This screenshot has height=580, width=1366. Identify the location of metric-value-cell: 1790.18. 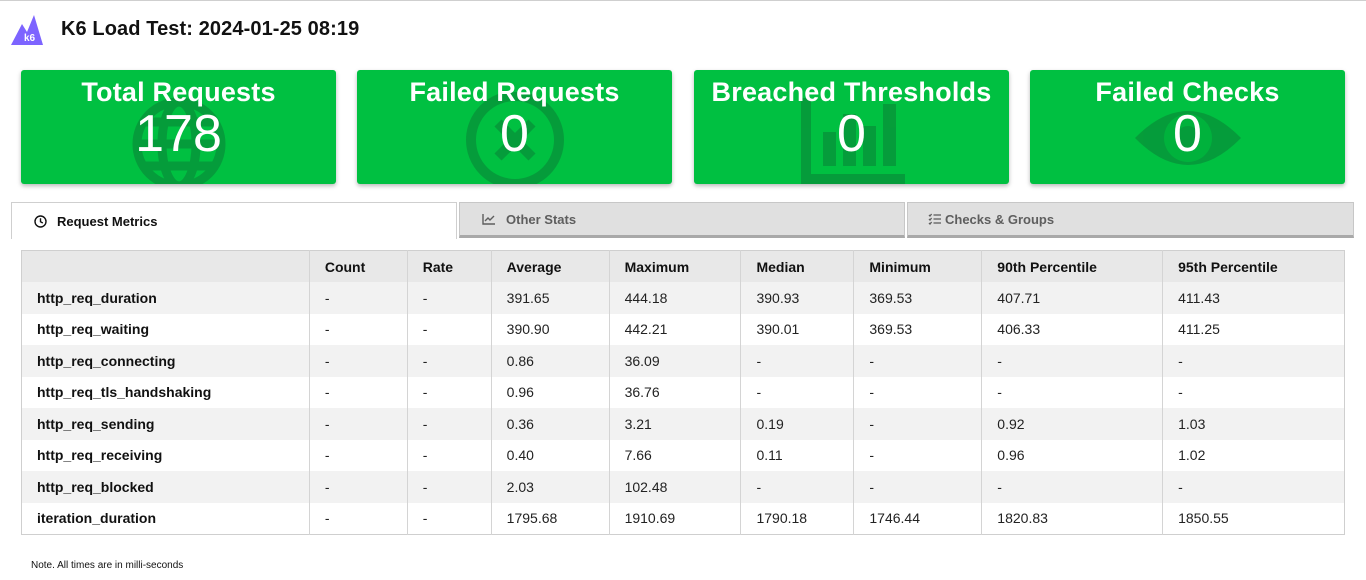
(797, 518).